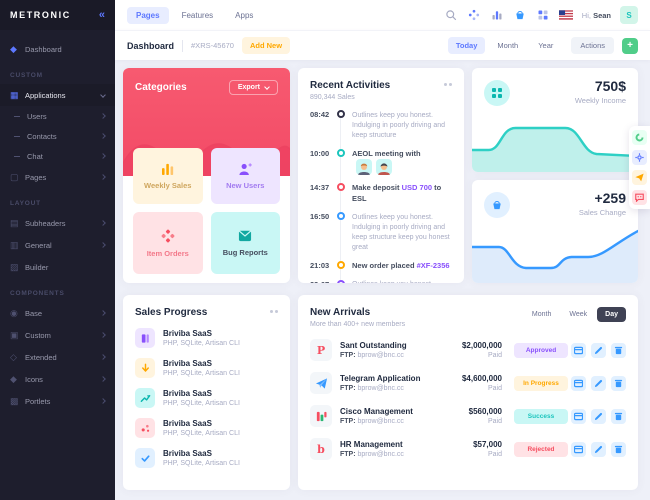  What do you see at coordinates (168, 176) in the screenshot?
I see `tile-weekly-sales: Weekly Sales` at bounding box center [168, 176].